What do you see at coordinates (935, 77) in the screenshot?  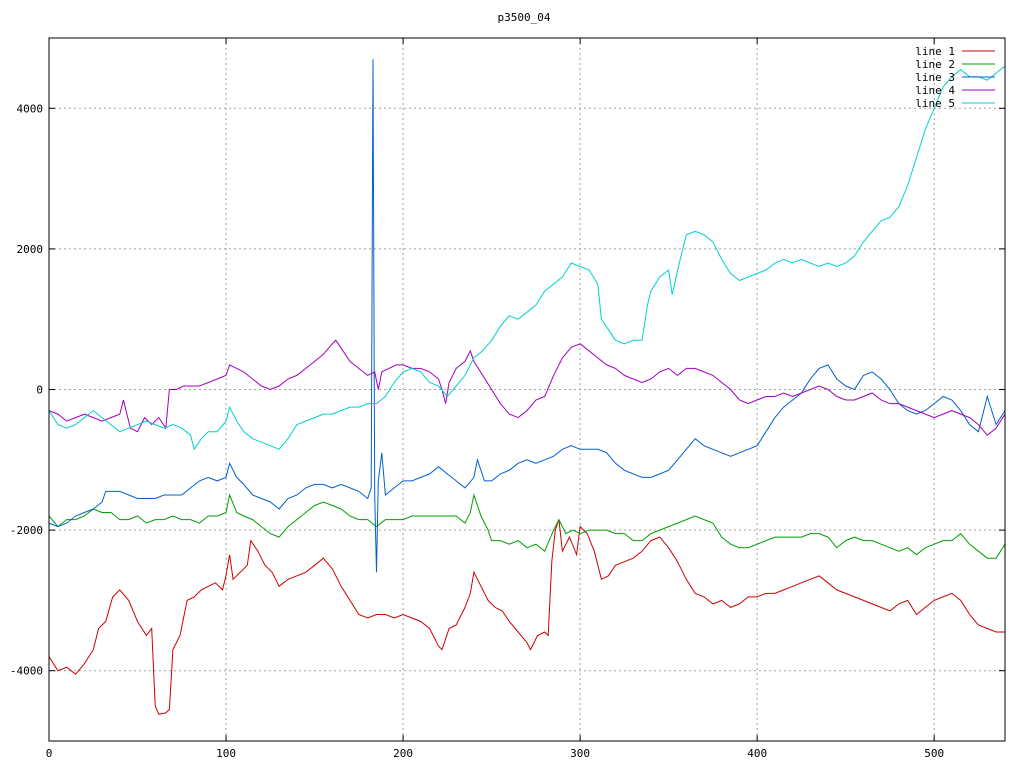 I see `legend-label: line 3` at bounding box center [935, 77].